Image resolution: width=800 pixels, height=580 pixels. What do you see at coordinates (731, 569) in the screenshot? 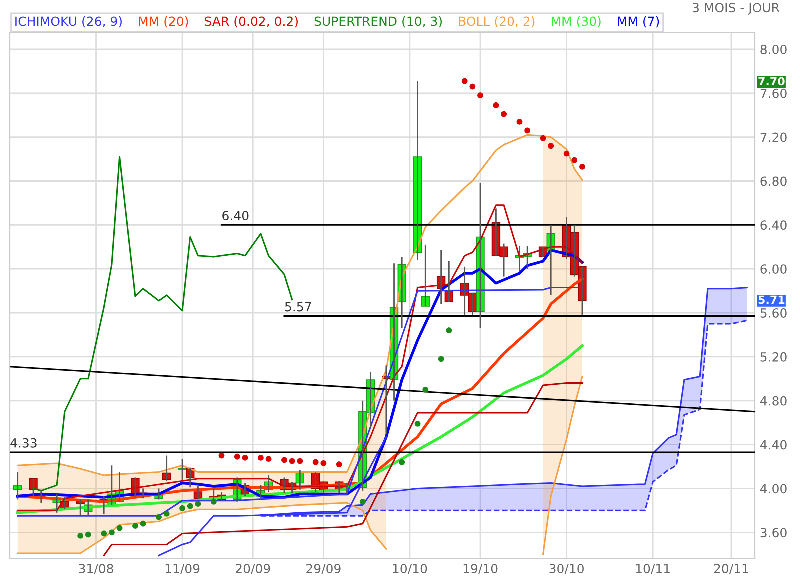
I see `x-tick-label: 20/11` at bounding box center [731, 569].